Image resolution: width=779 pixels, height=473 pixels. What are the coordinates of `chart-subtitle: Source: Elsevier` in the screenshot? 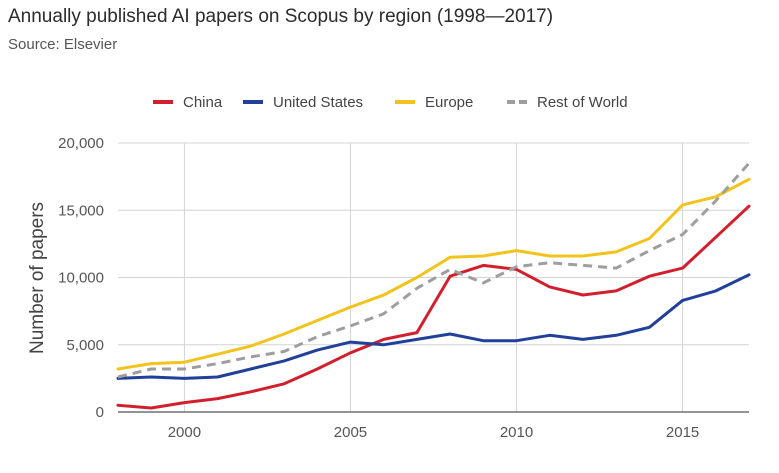 It's located at (63, 44).